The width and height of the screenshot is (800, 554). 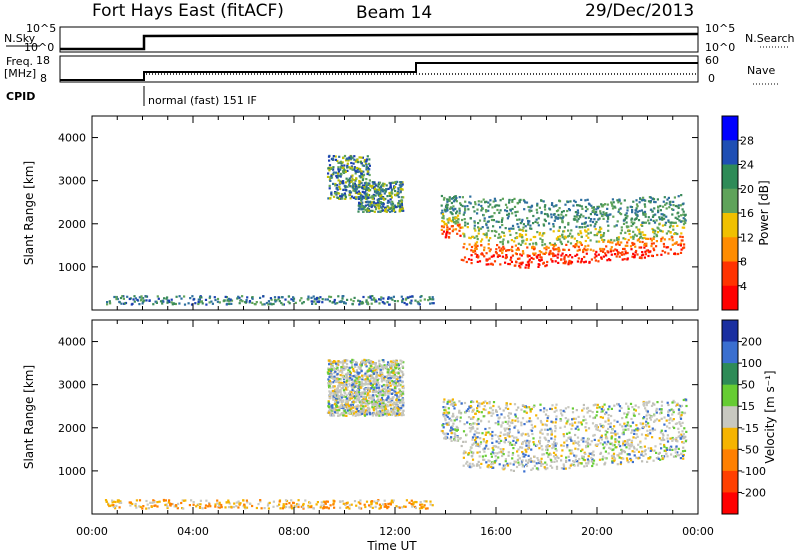 I want to click on nsky-trace, so click(x=379, y=41).